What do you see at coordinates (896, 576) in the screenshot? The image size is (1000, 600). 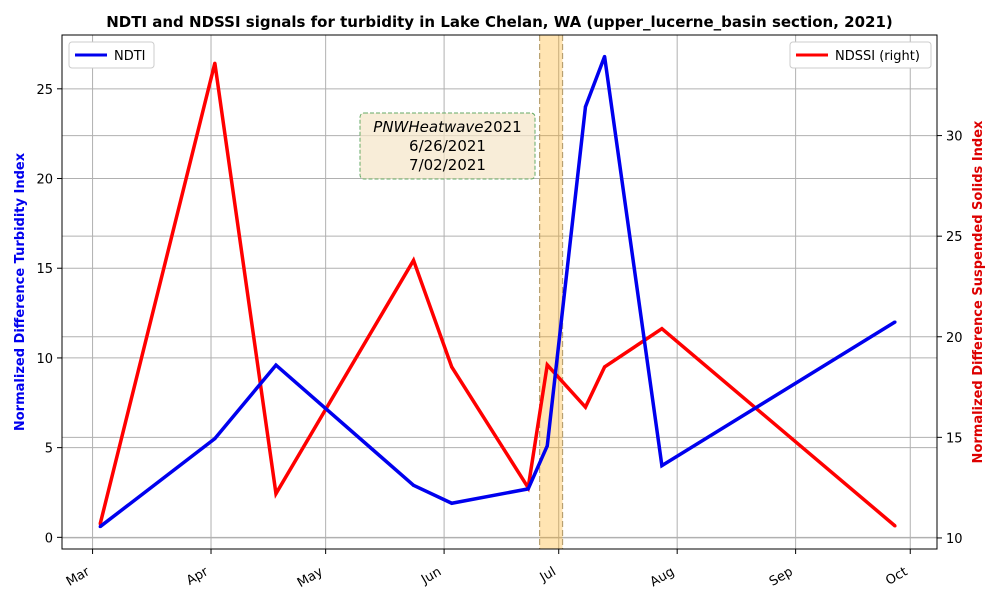 I see `x-tick-label: Oct` at bounding box center [896, 576].